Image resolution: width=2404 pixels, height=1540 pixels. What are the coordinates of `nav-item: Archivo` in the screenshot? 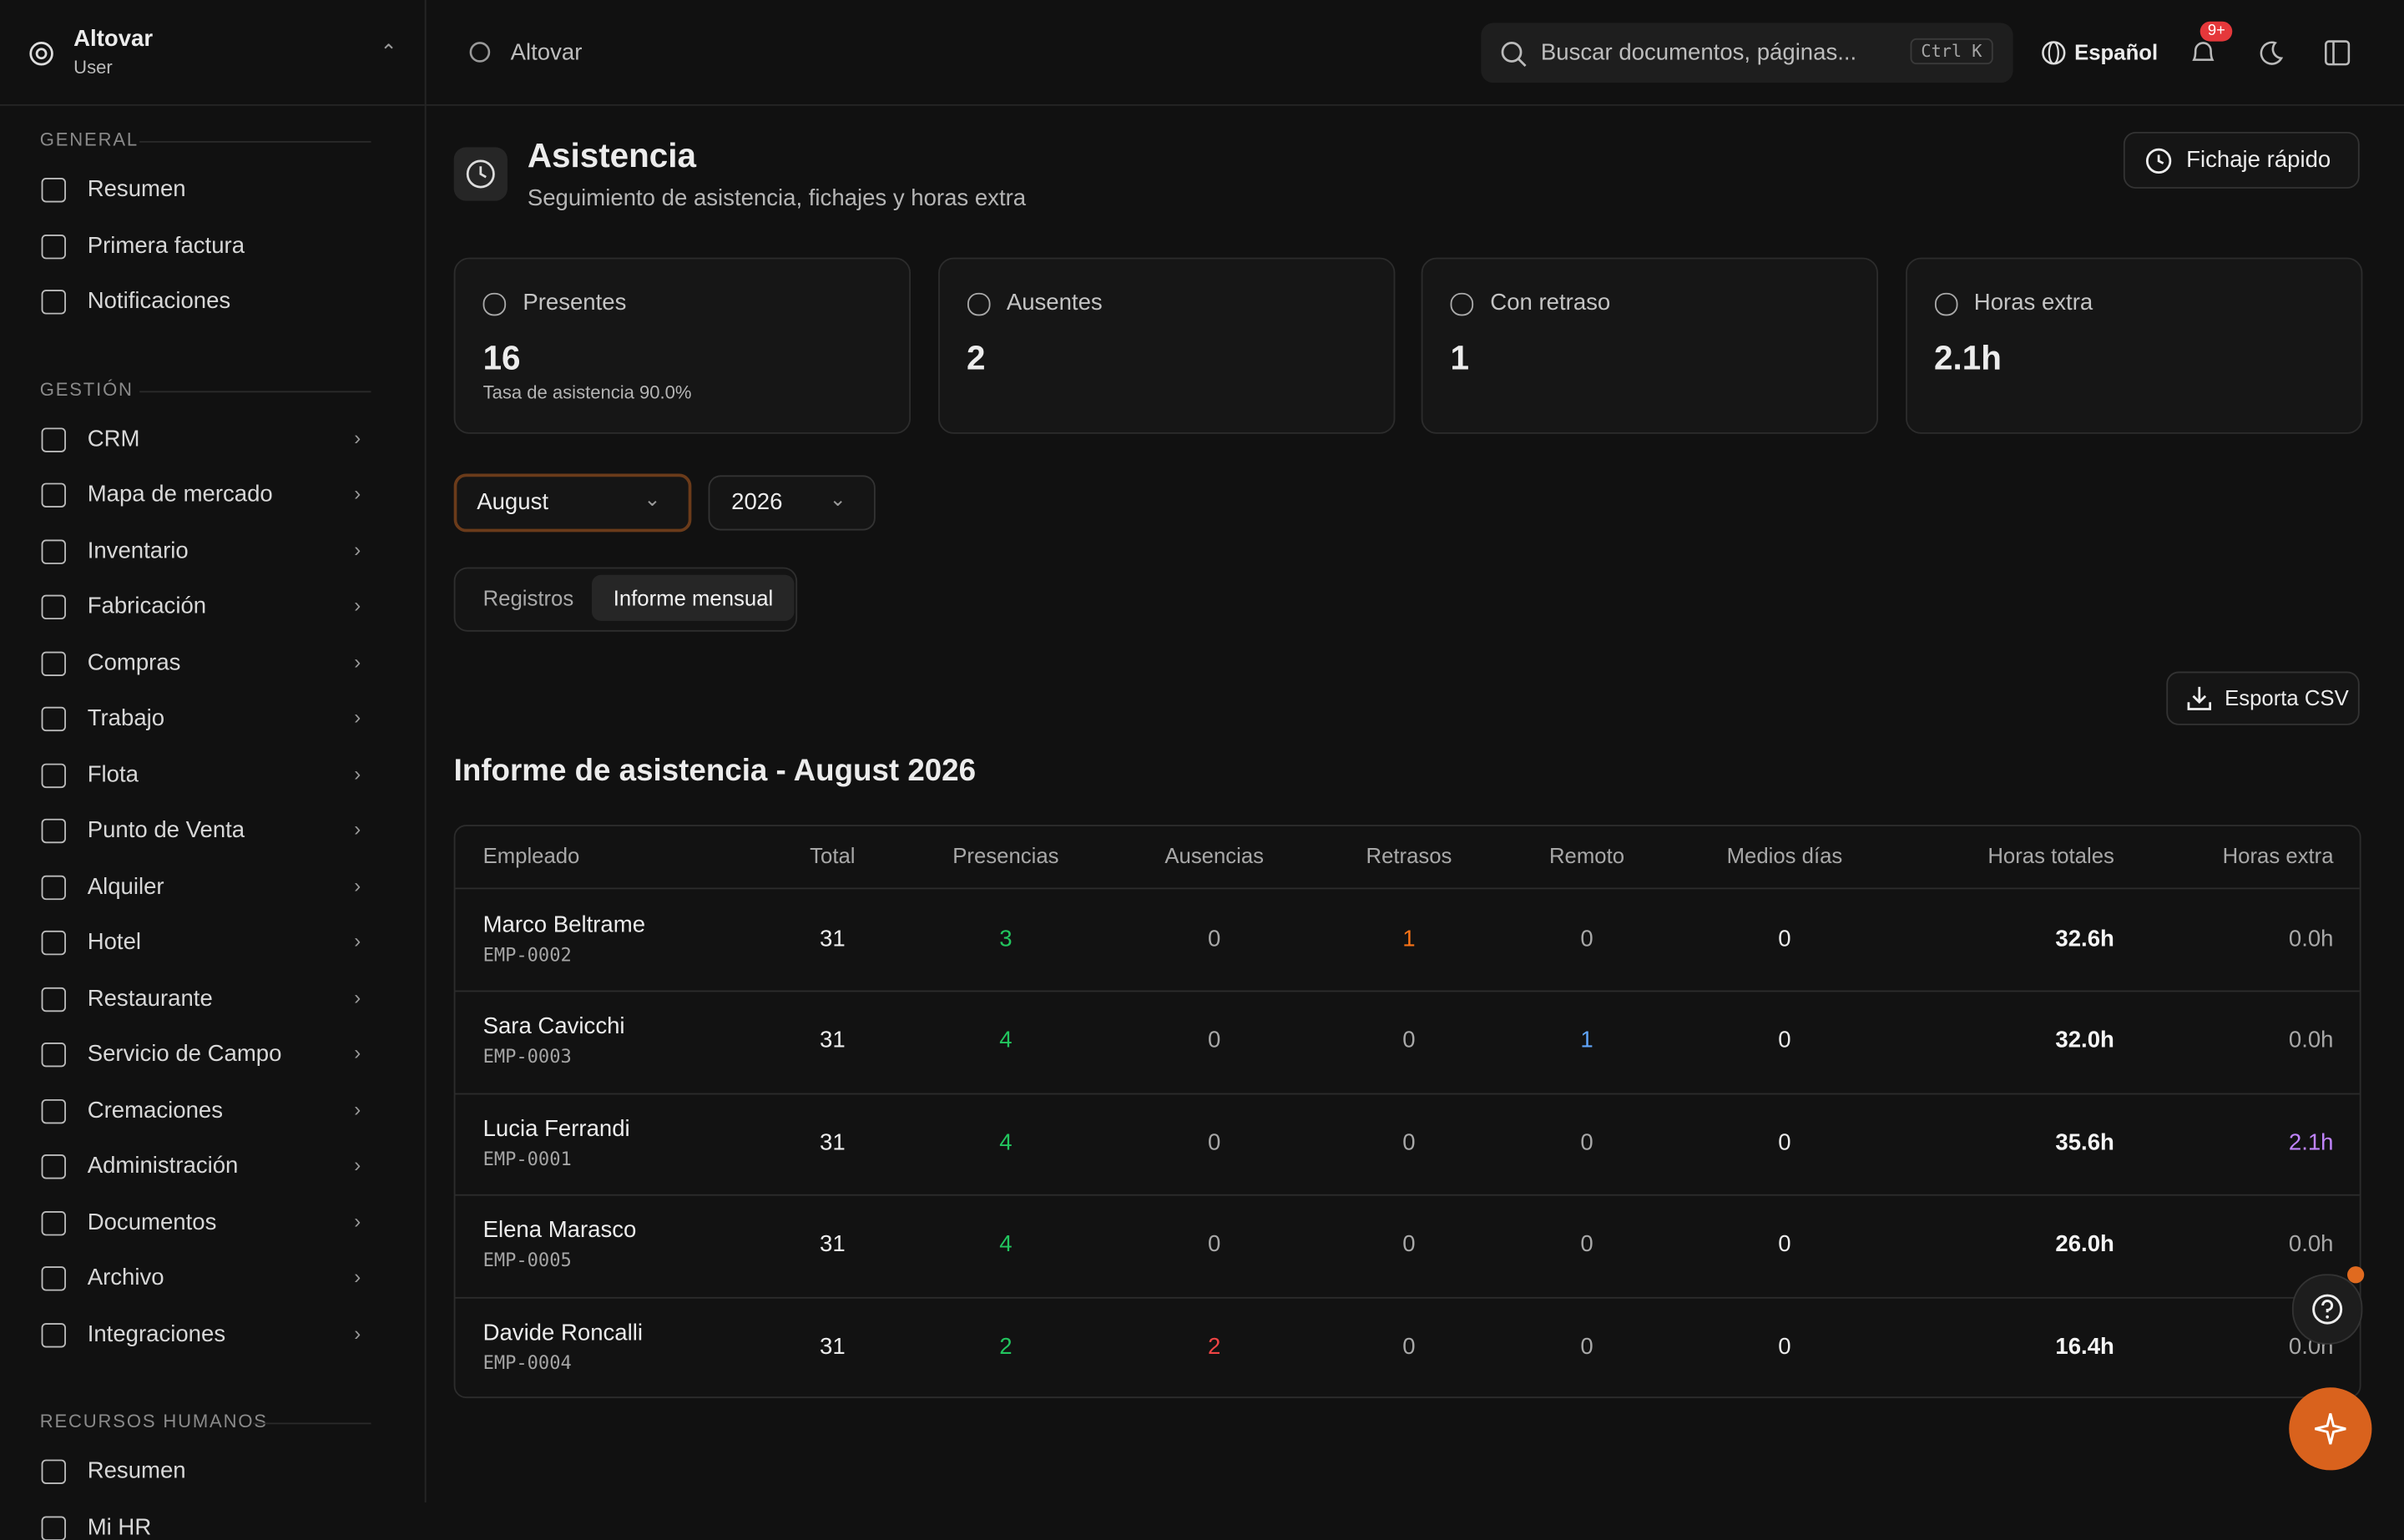 It's located at (125, 1278).